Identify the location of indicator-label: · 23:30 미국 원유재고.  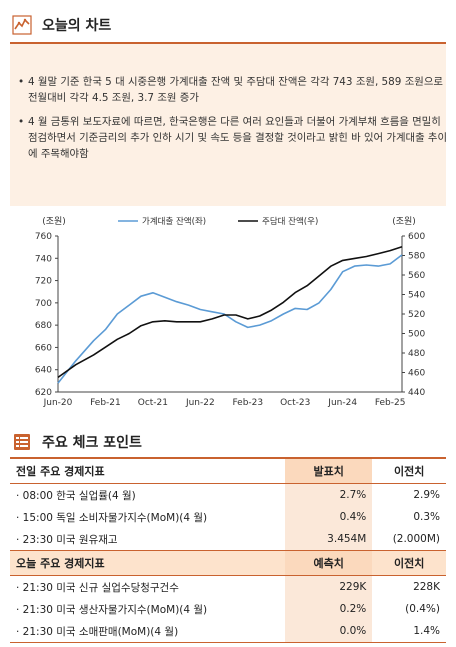
(67, 539).